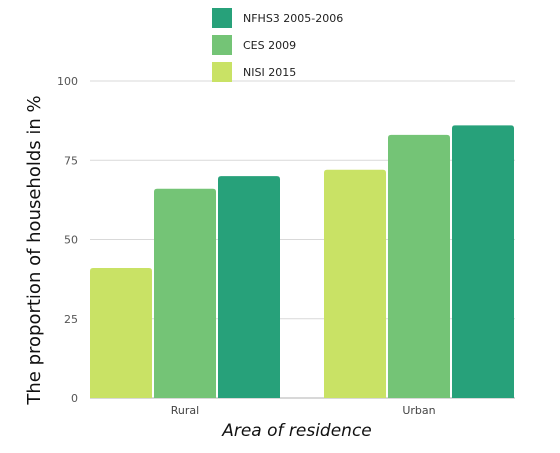 The height and width of the screenshot is (453, 560). Describe the element at coordinates (34, 250) in the screenshot. I see `y-axis-title: The proportion of households in %` at that location.